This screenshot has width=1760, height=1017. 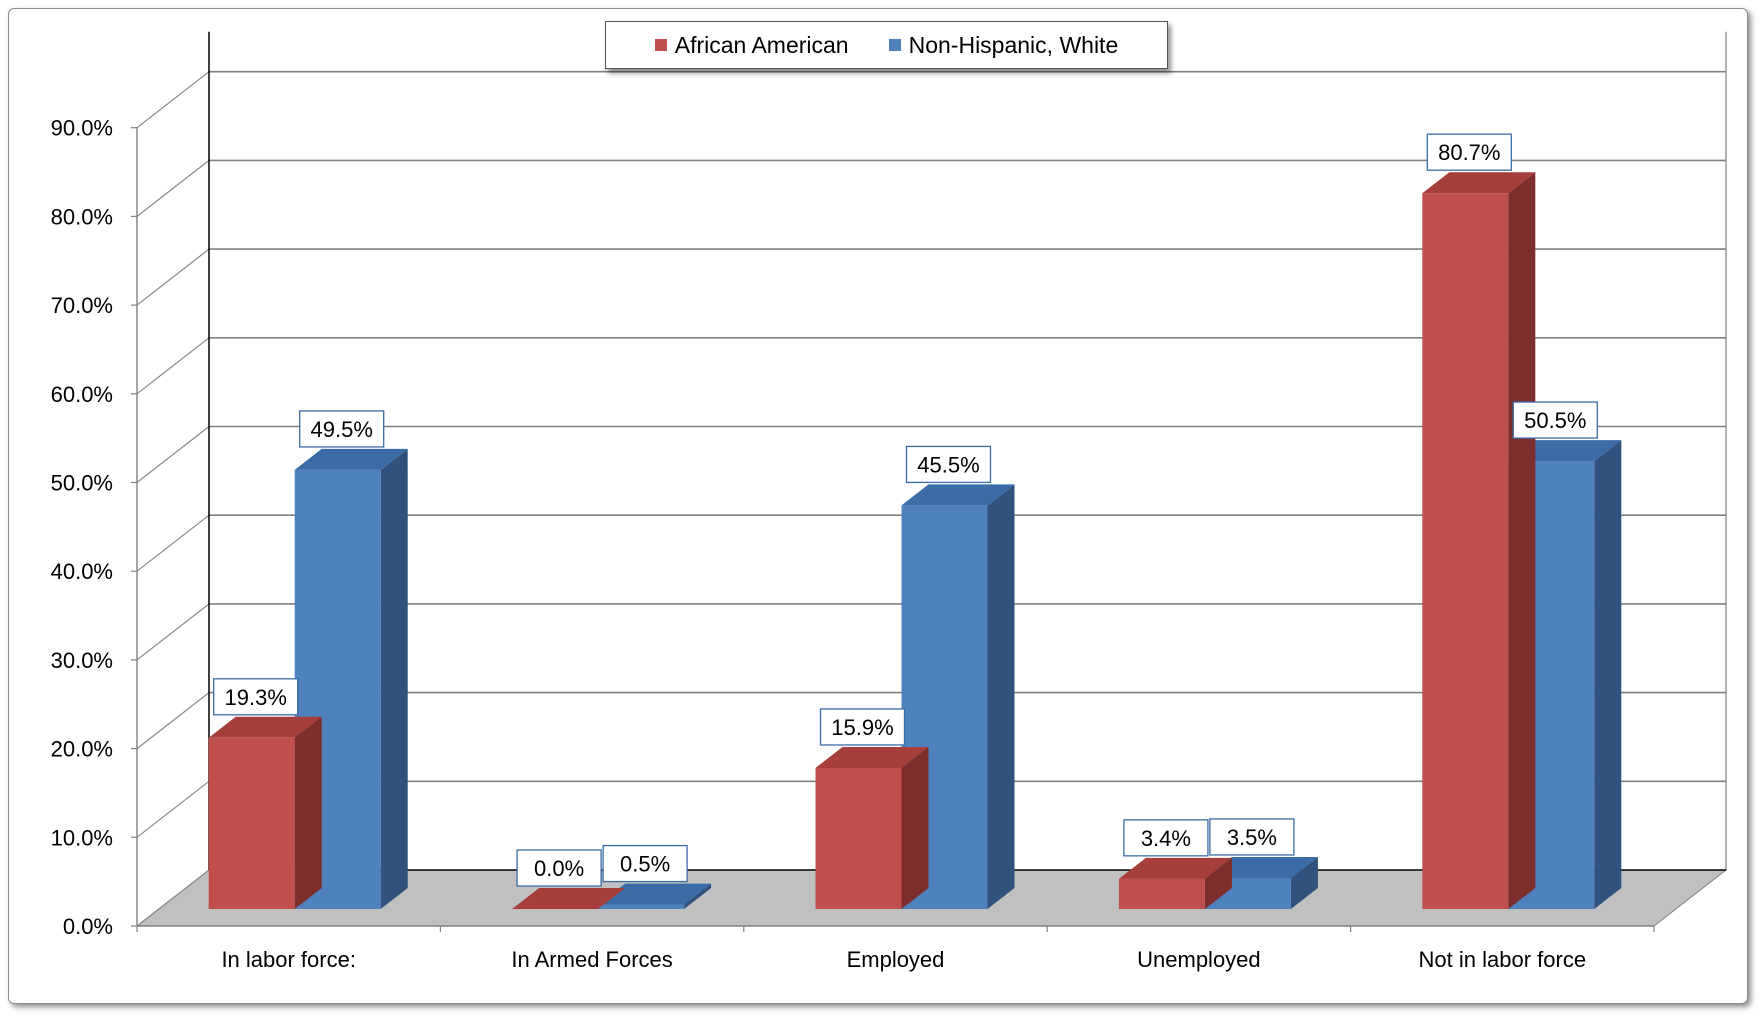 I want to click on data-label-african-american-in-labor-force: 19.3%, so click(x=256, y=697).